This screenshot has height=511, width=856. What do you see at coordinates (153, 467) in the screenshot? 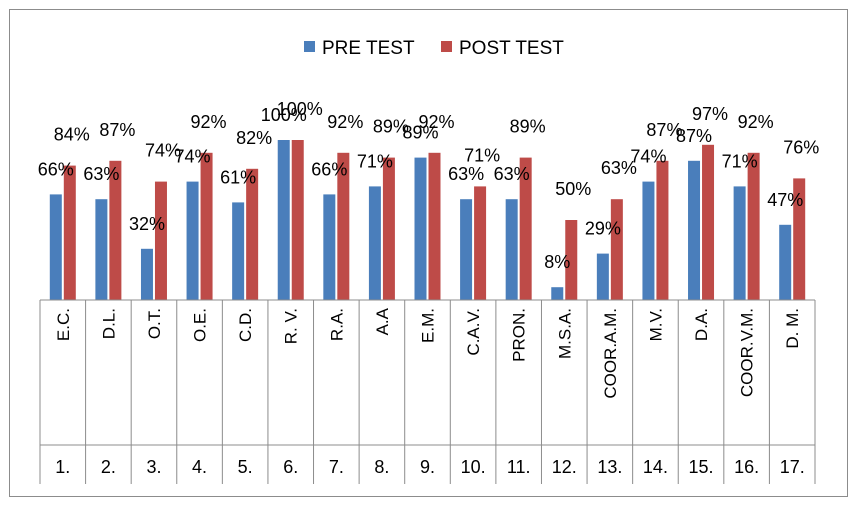
I see `category-index: 3.` at bounding box center [153, 467].